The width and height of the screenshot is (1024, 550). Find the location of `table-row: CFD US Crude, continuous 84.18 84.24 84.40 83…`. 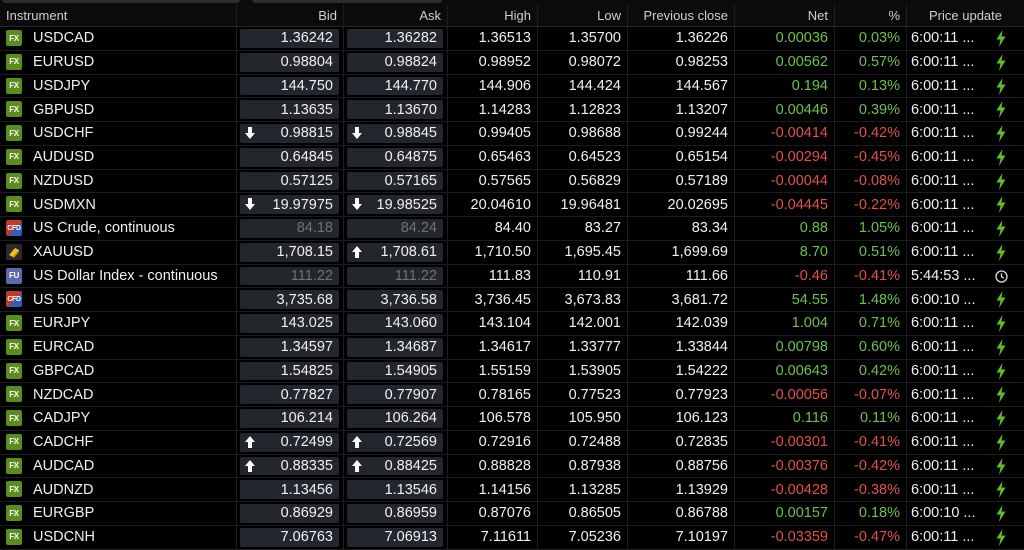

table-row: CFD US Crude, continuous 84.18 84.24 84.40 83… is located at coordinates (512, 229).